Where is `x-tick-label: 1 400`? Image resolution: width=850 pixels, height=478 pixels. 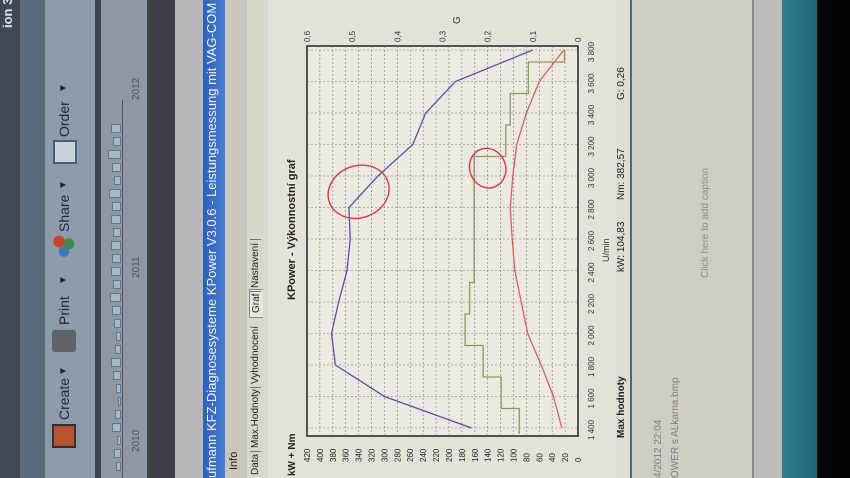 x-tick-label: 1 400 is located at coordinates (591, 429).